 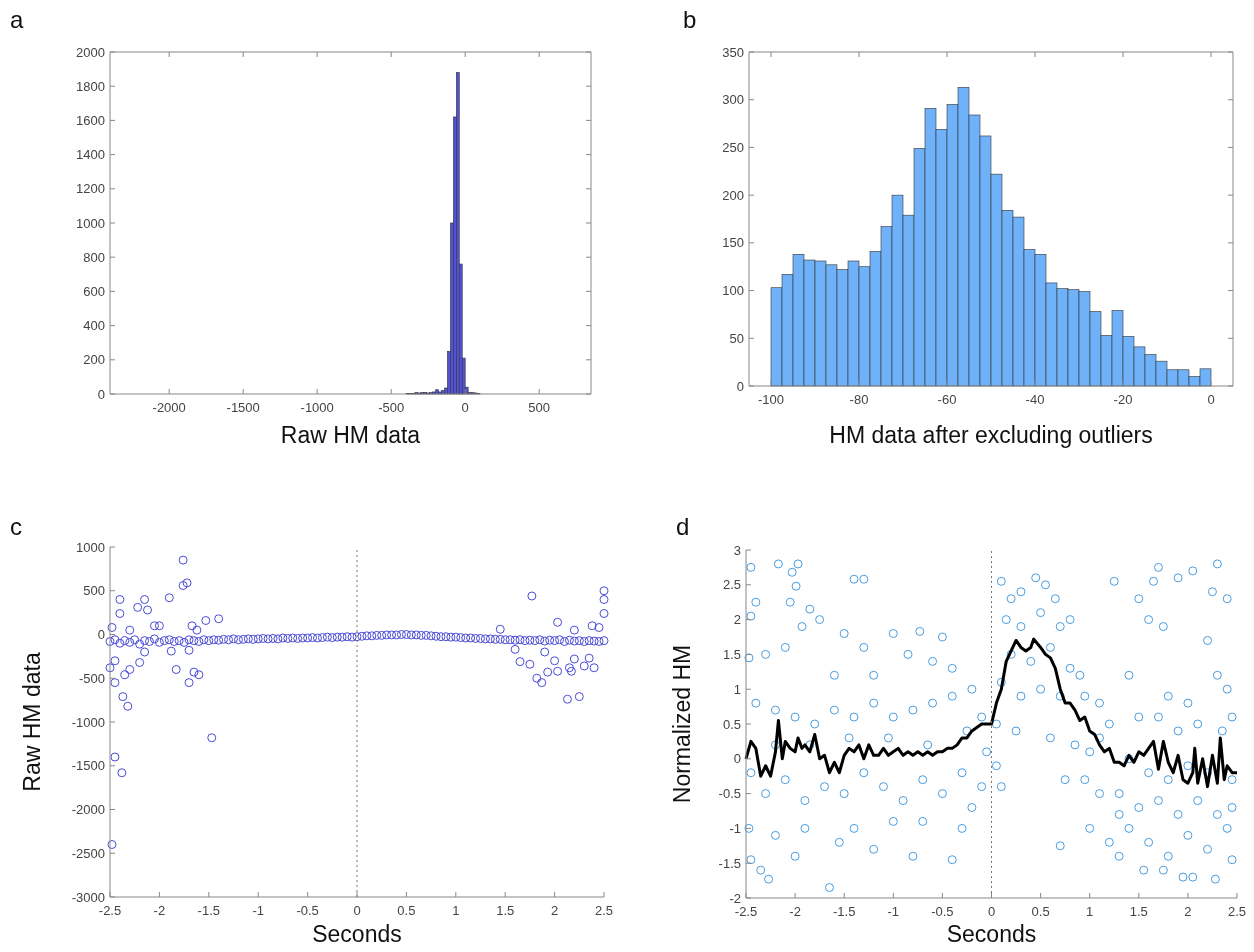 What do you see at coordinates (731, 585) in the screenshot?
I see `y-tick-label: 2.5` at bounding box center [731, 585].